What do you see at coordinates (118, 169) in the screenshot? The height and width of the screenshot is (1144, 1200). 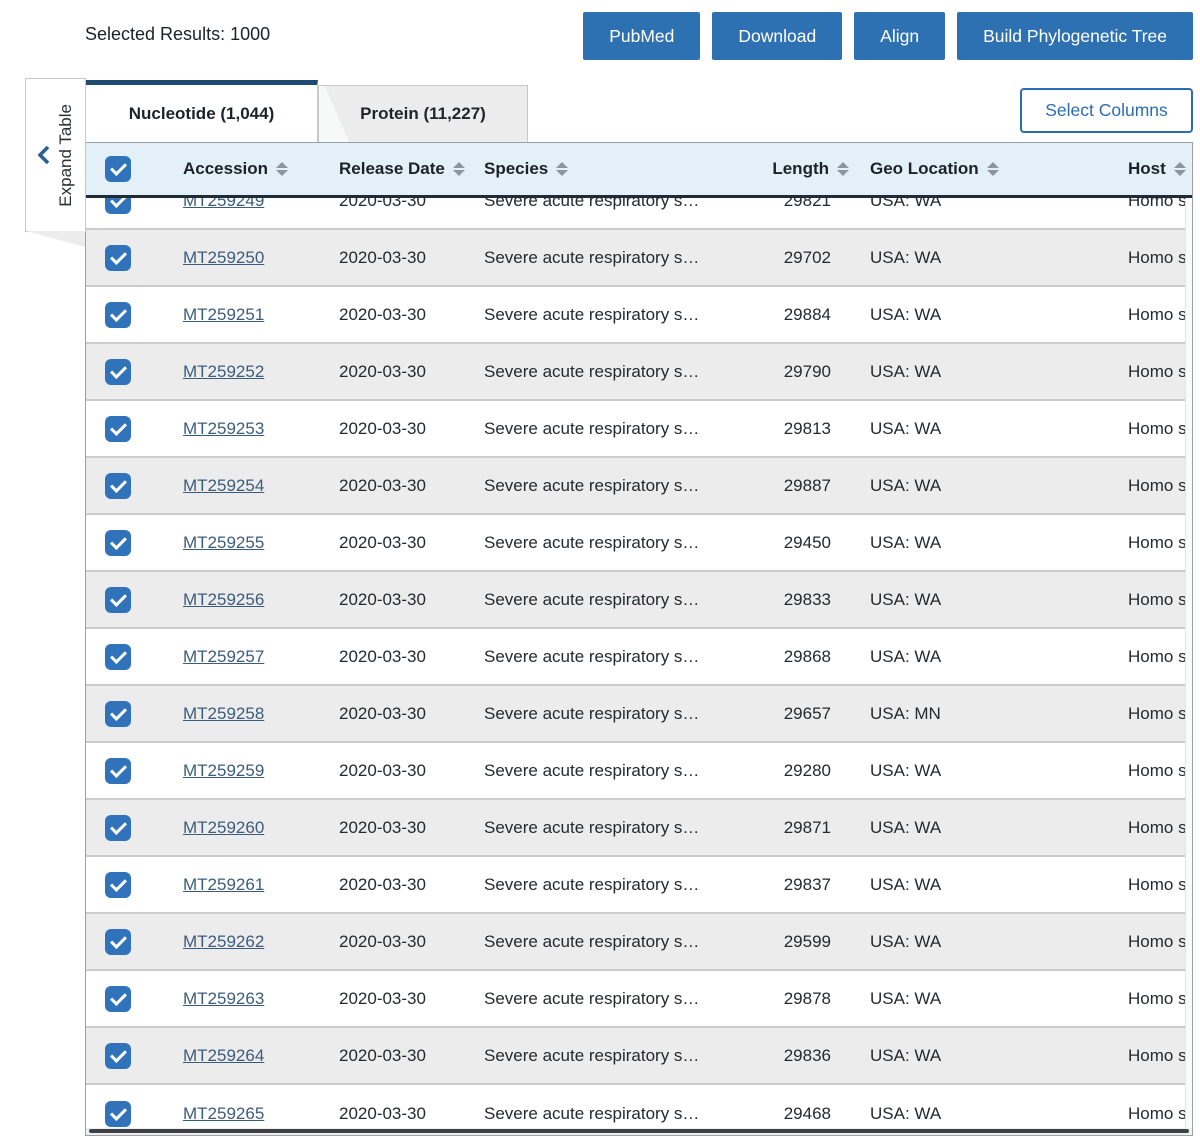 I see `select-all-checkbox` at bounding box center [118, 169].